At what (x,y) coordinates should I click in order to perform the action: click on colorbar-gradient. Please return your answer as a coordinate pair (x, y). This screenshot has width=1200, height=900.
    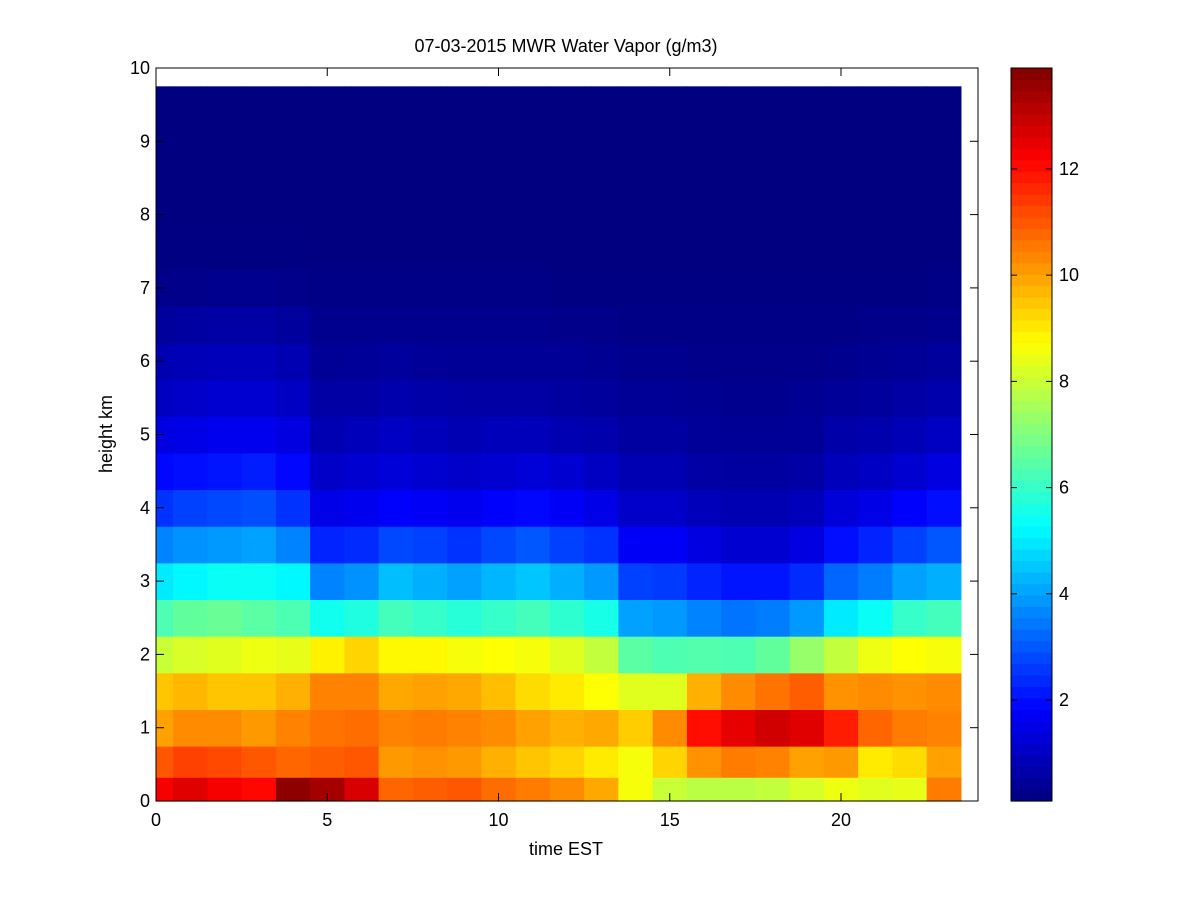
    Looking at the image, I should click on (1031, 435).